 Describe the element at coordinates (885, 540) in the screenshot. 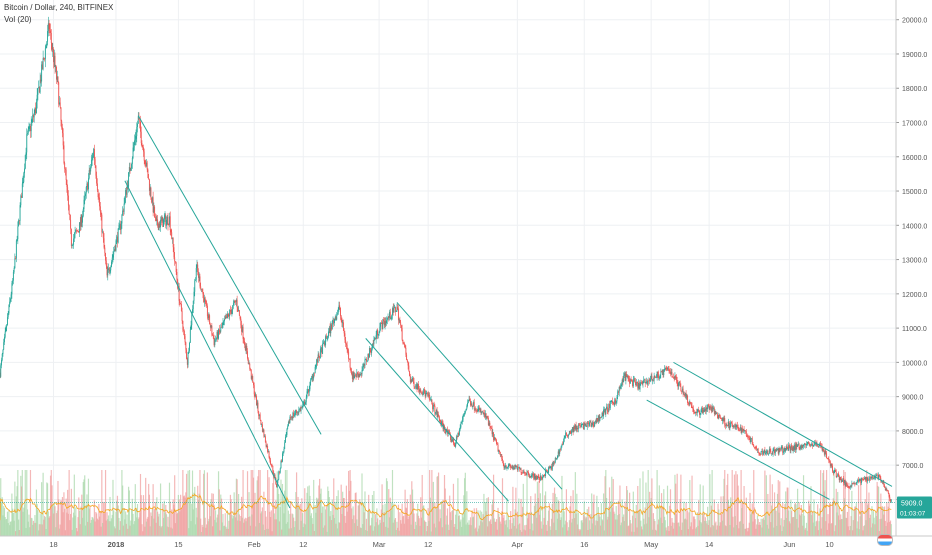

I see `session-flag-icon` at that location.